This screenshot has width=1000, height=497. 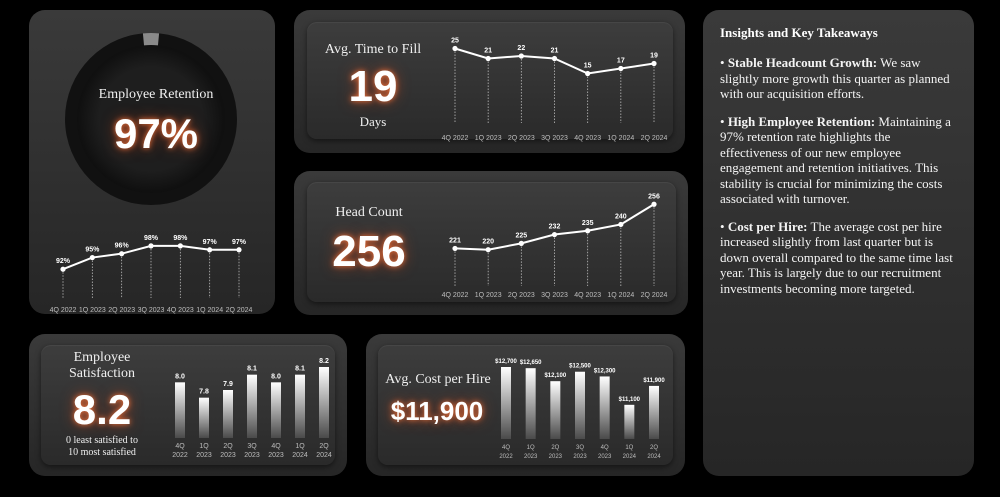 I want to click on time-to-fill-title: Avg. Time to Fill, so click(x=373, y=49).